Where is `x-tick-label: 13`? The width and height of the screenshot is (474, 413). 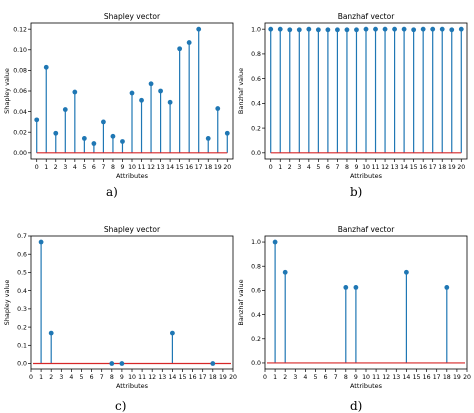
x-tick-label: 13 is located at coordinates (396, 377).